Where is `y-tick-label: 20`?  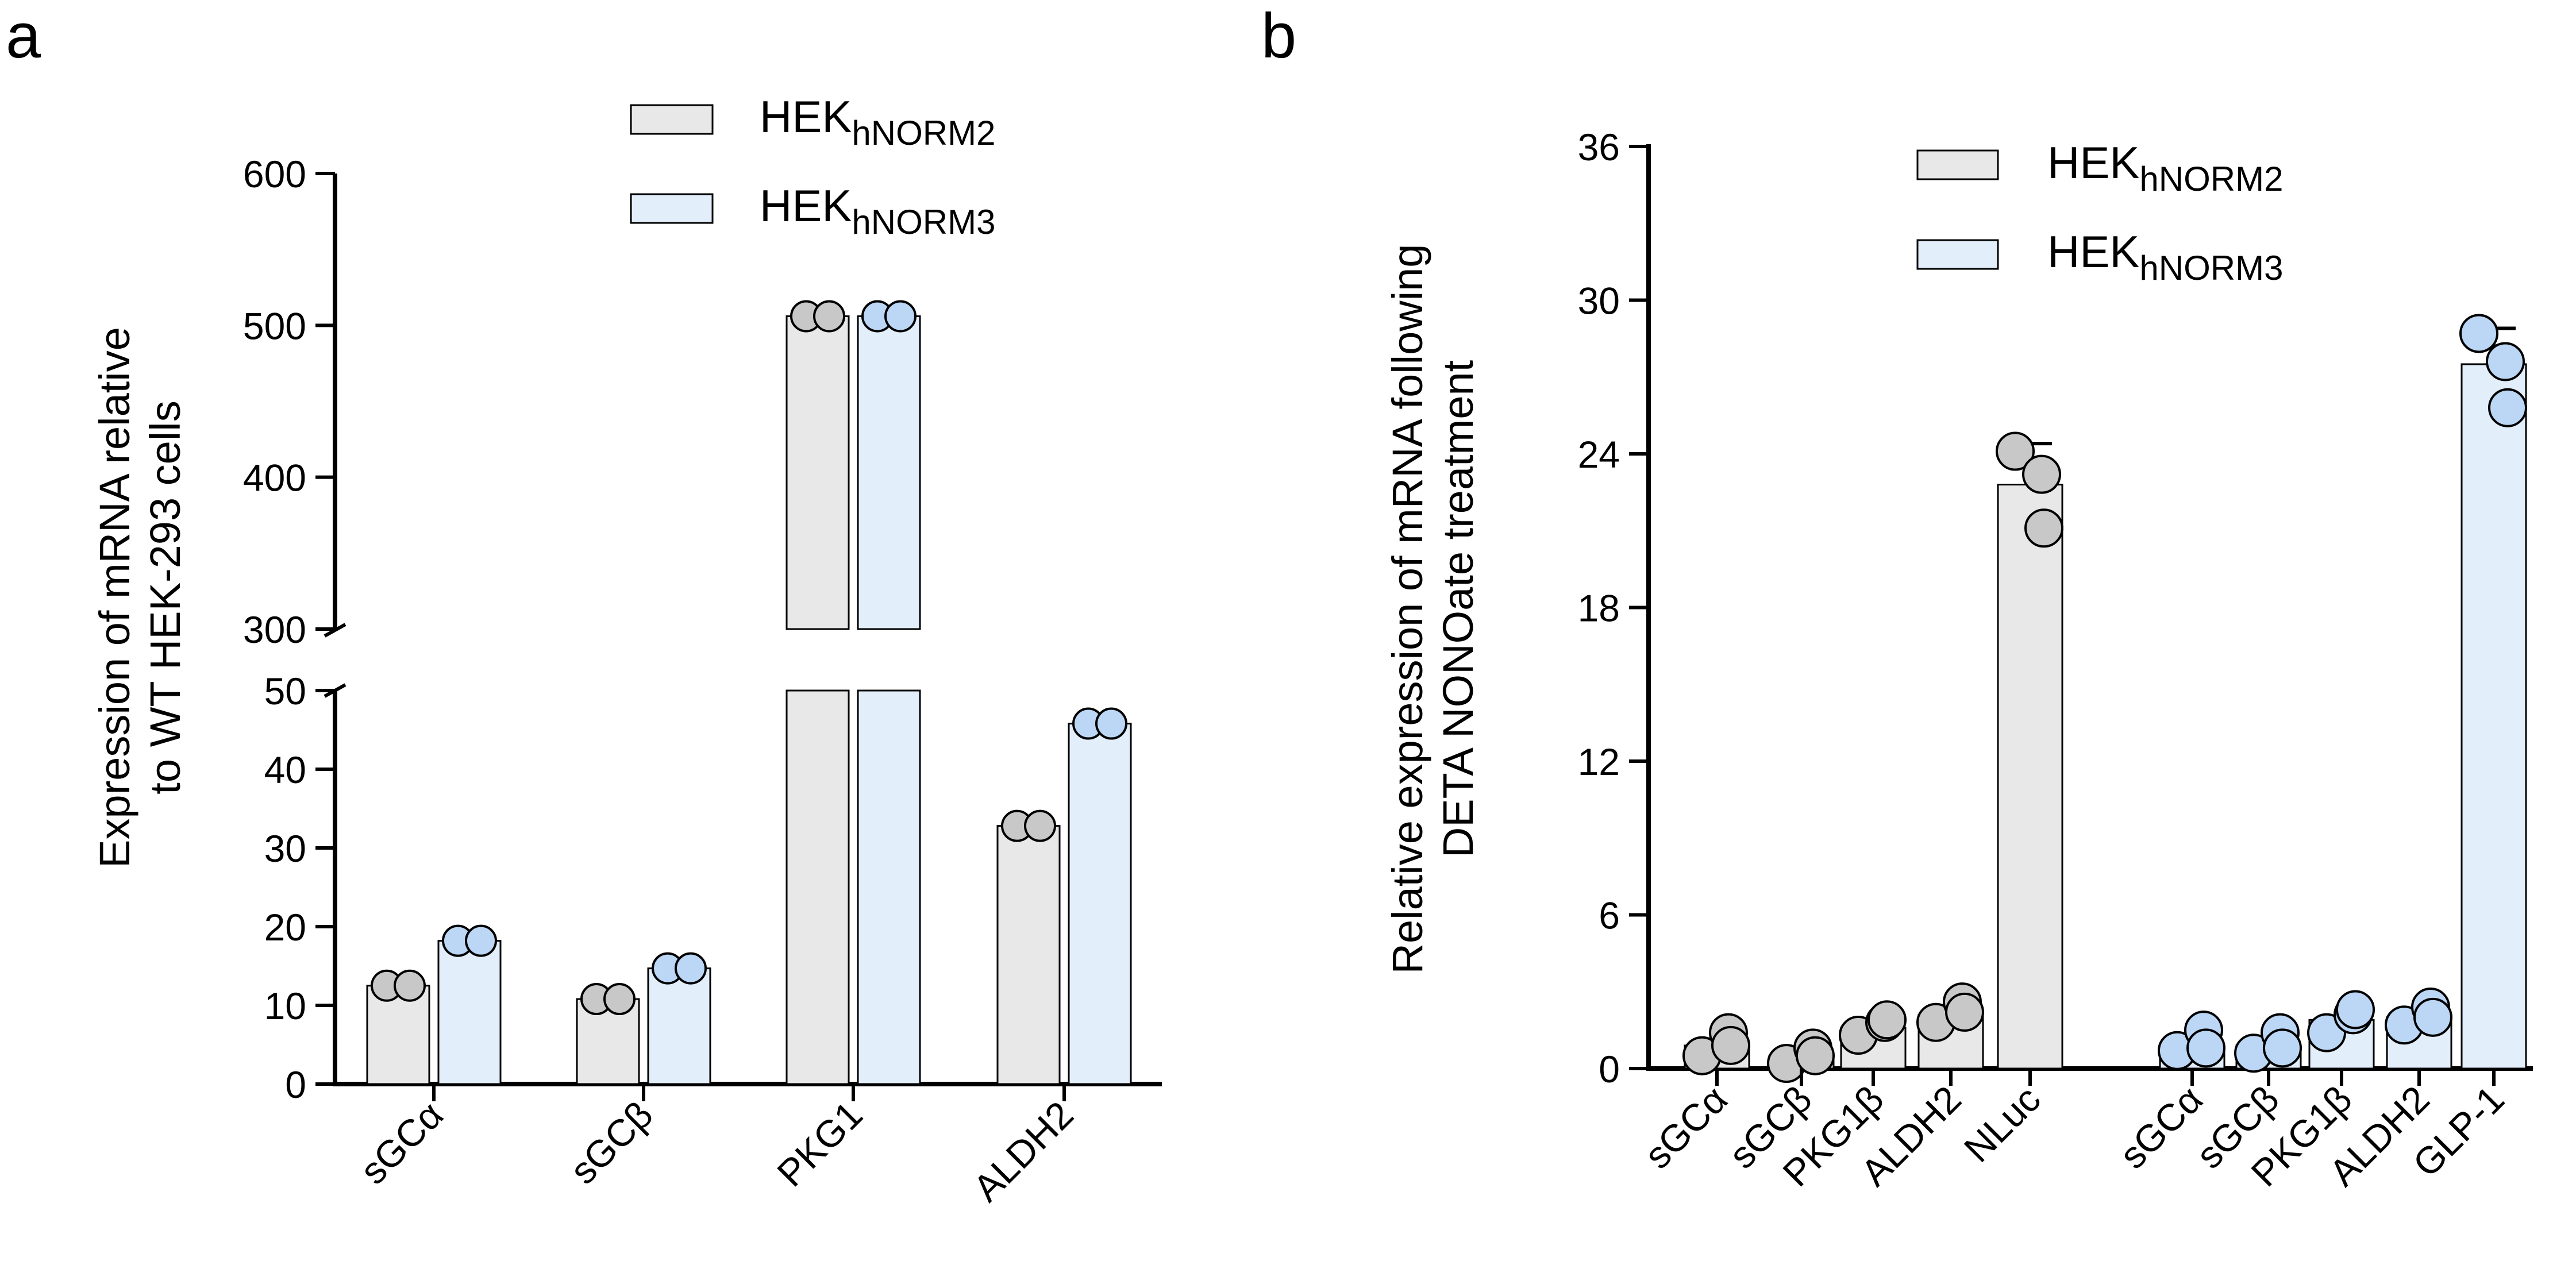 y-tick-label: 20 is located at coordinates (285, 927).